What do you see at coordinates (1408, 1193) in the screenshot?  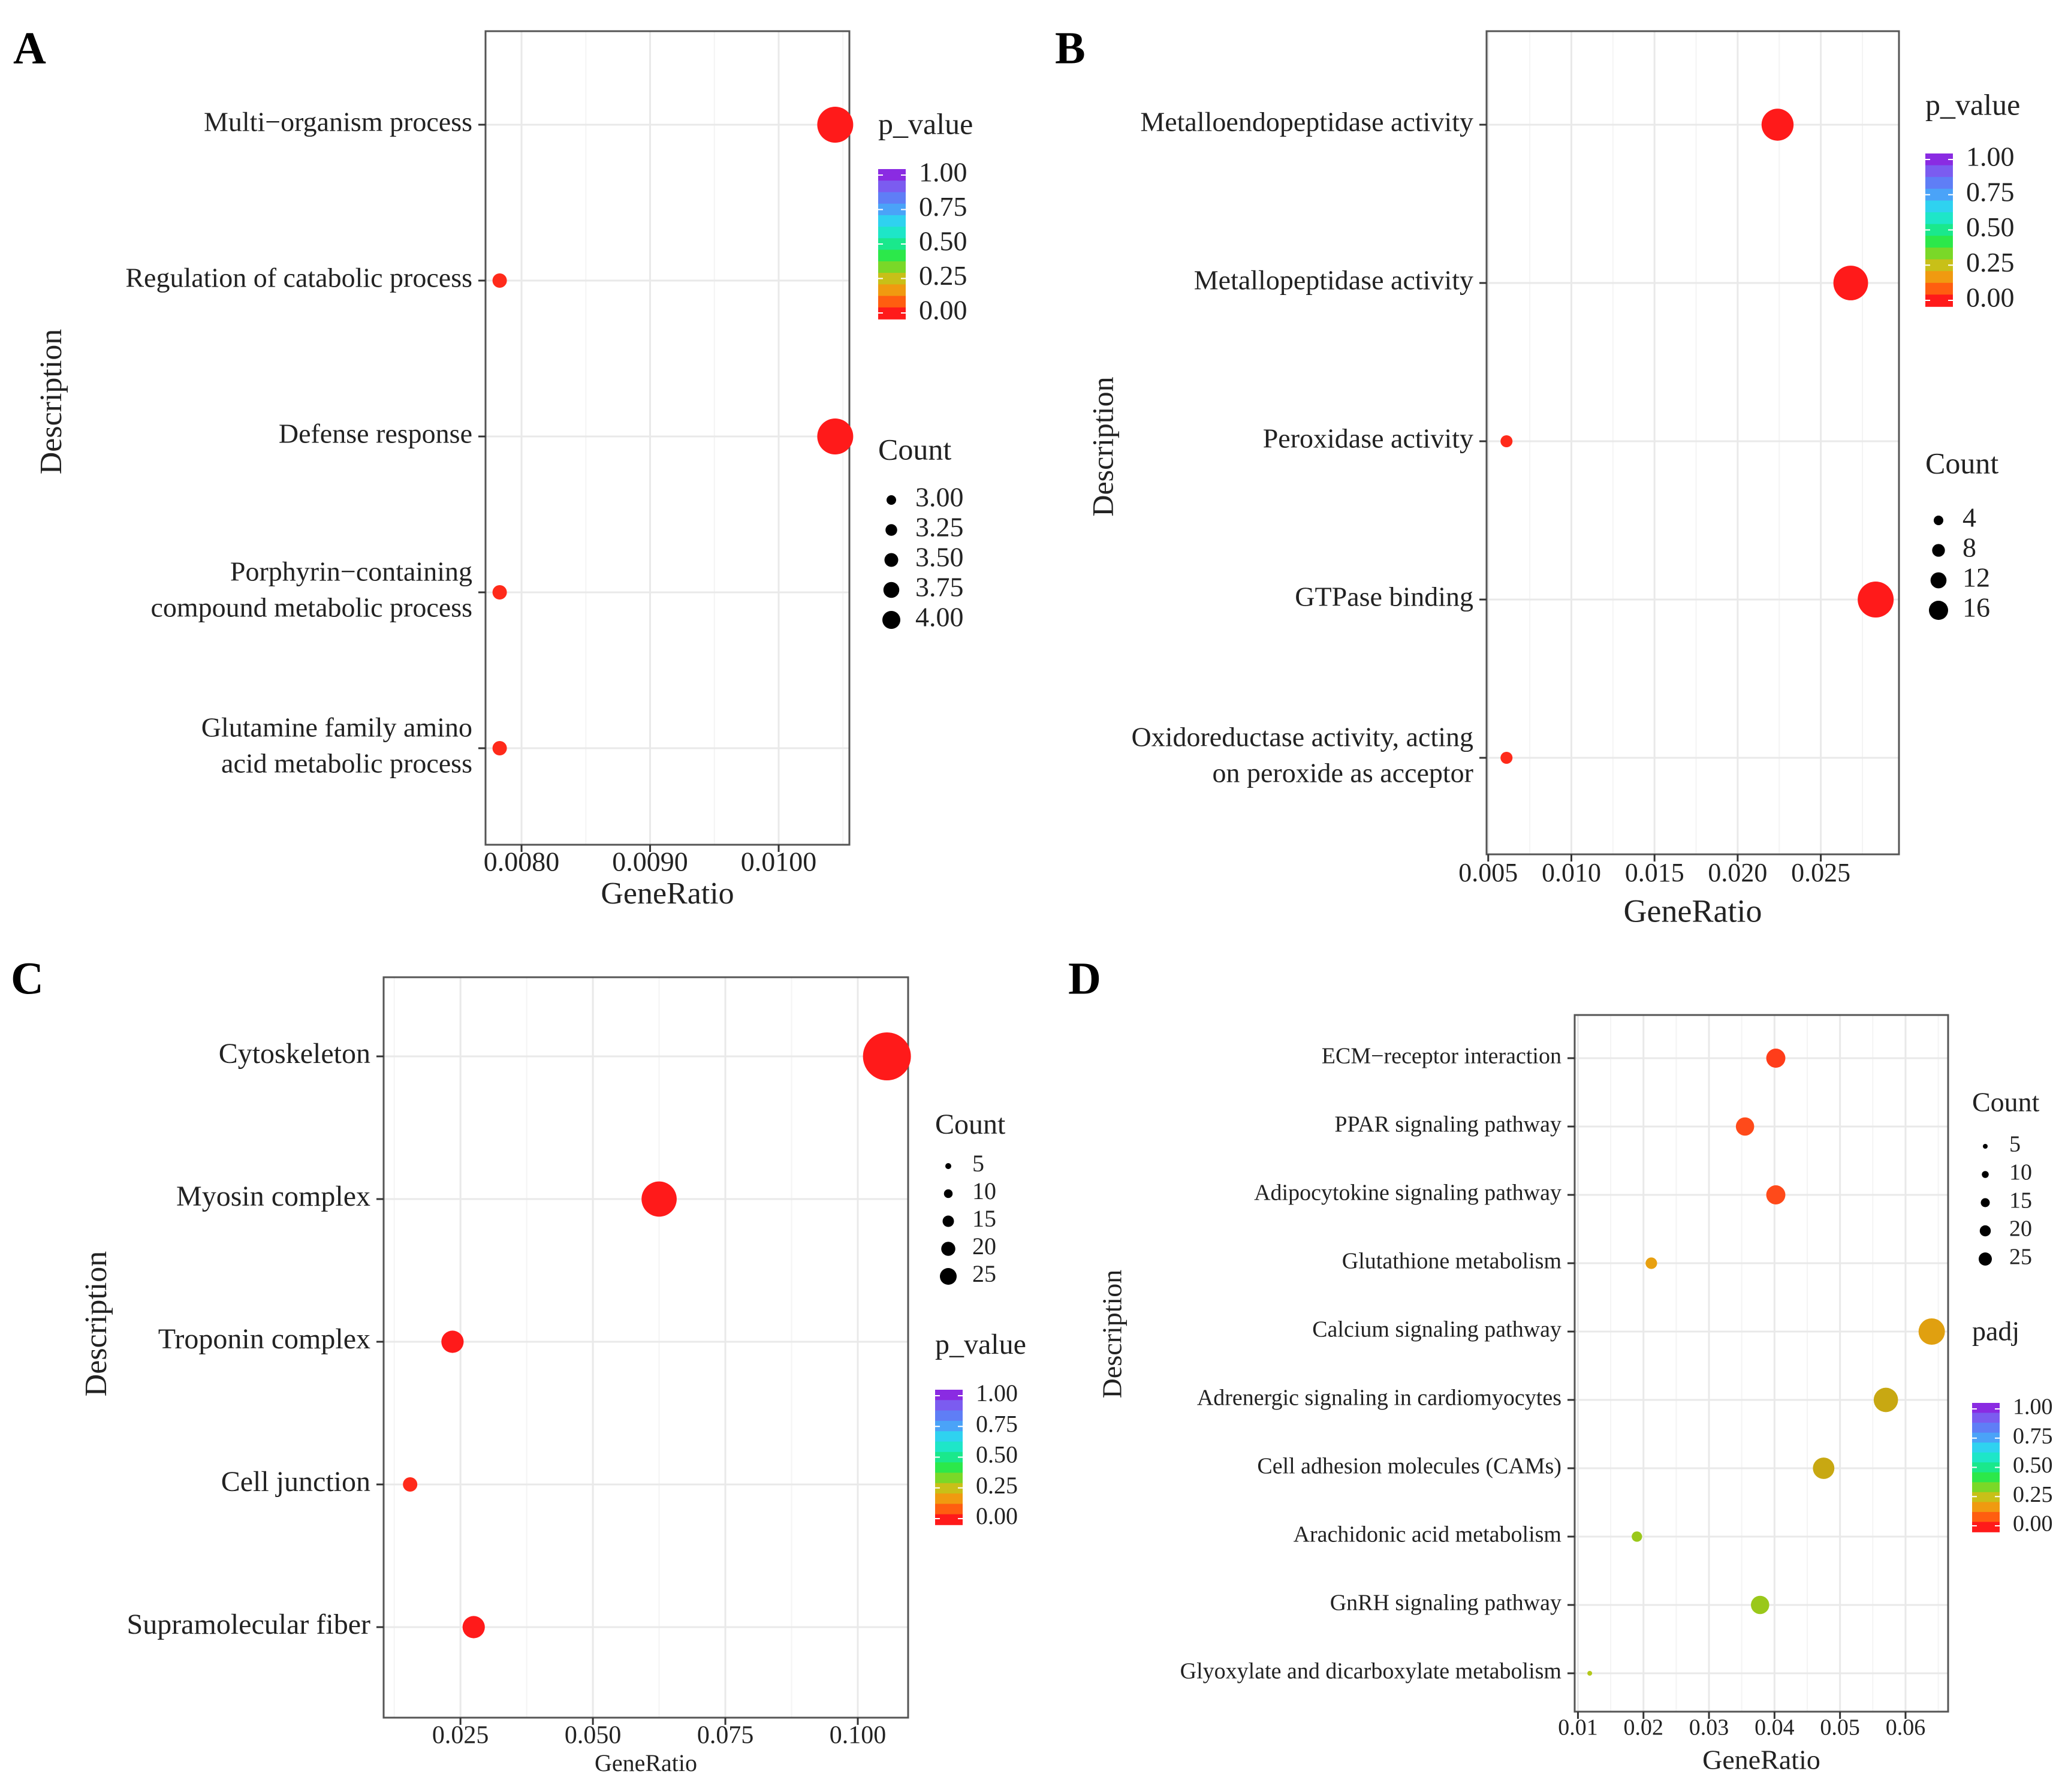 I see `category-label: Adipocytokine signaling pathway` at bounding box center [1408, 1193].